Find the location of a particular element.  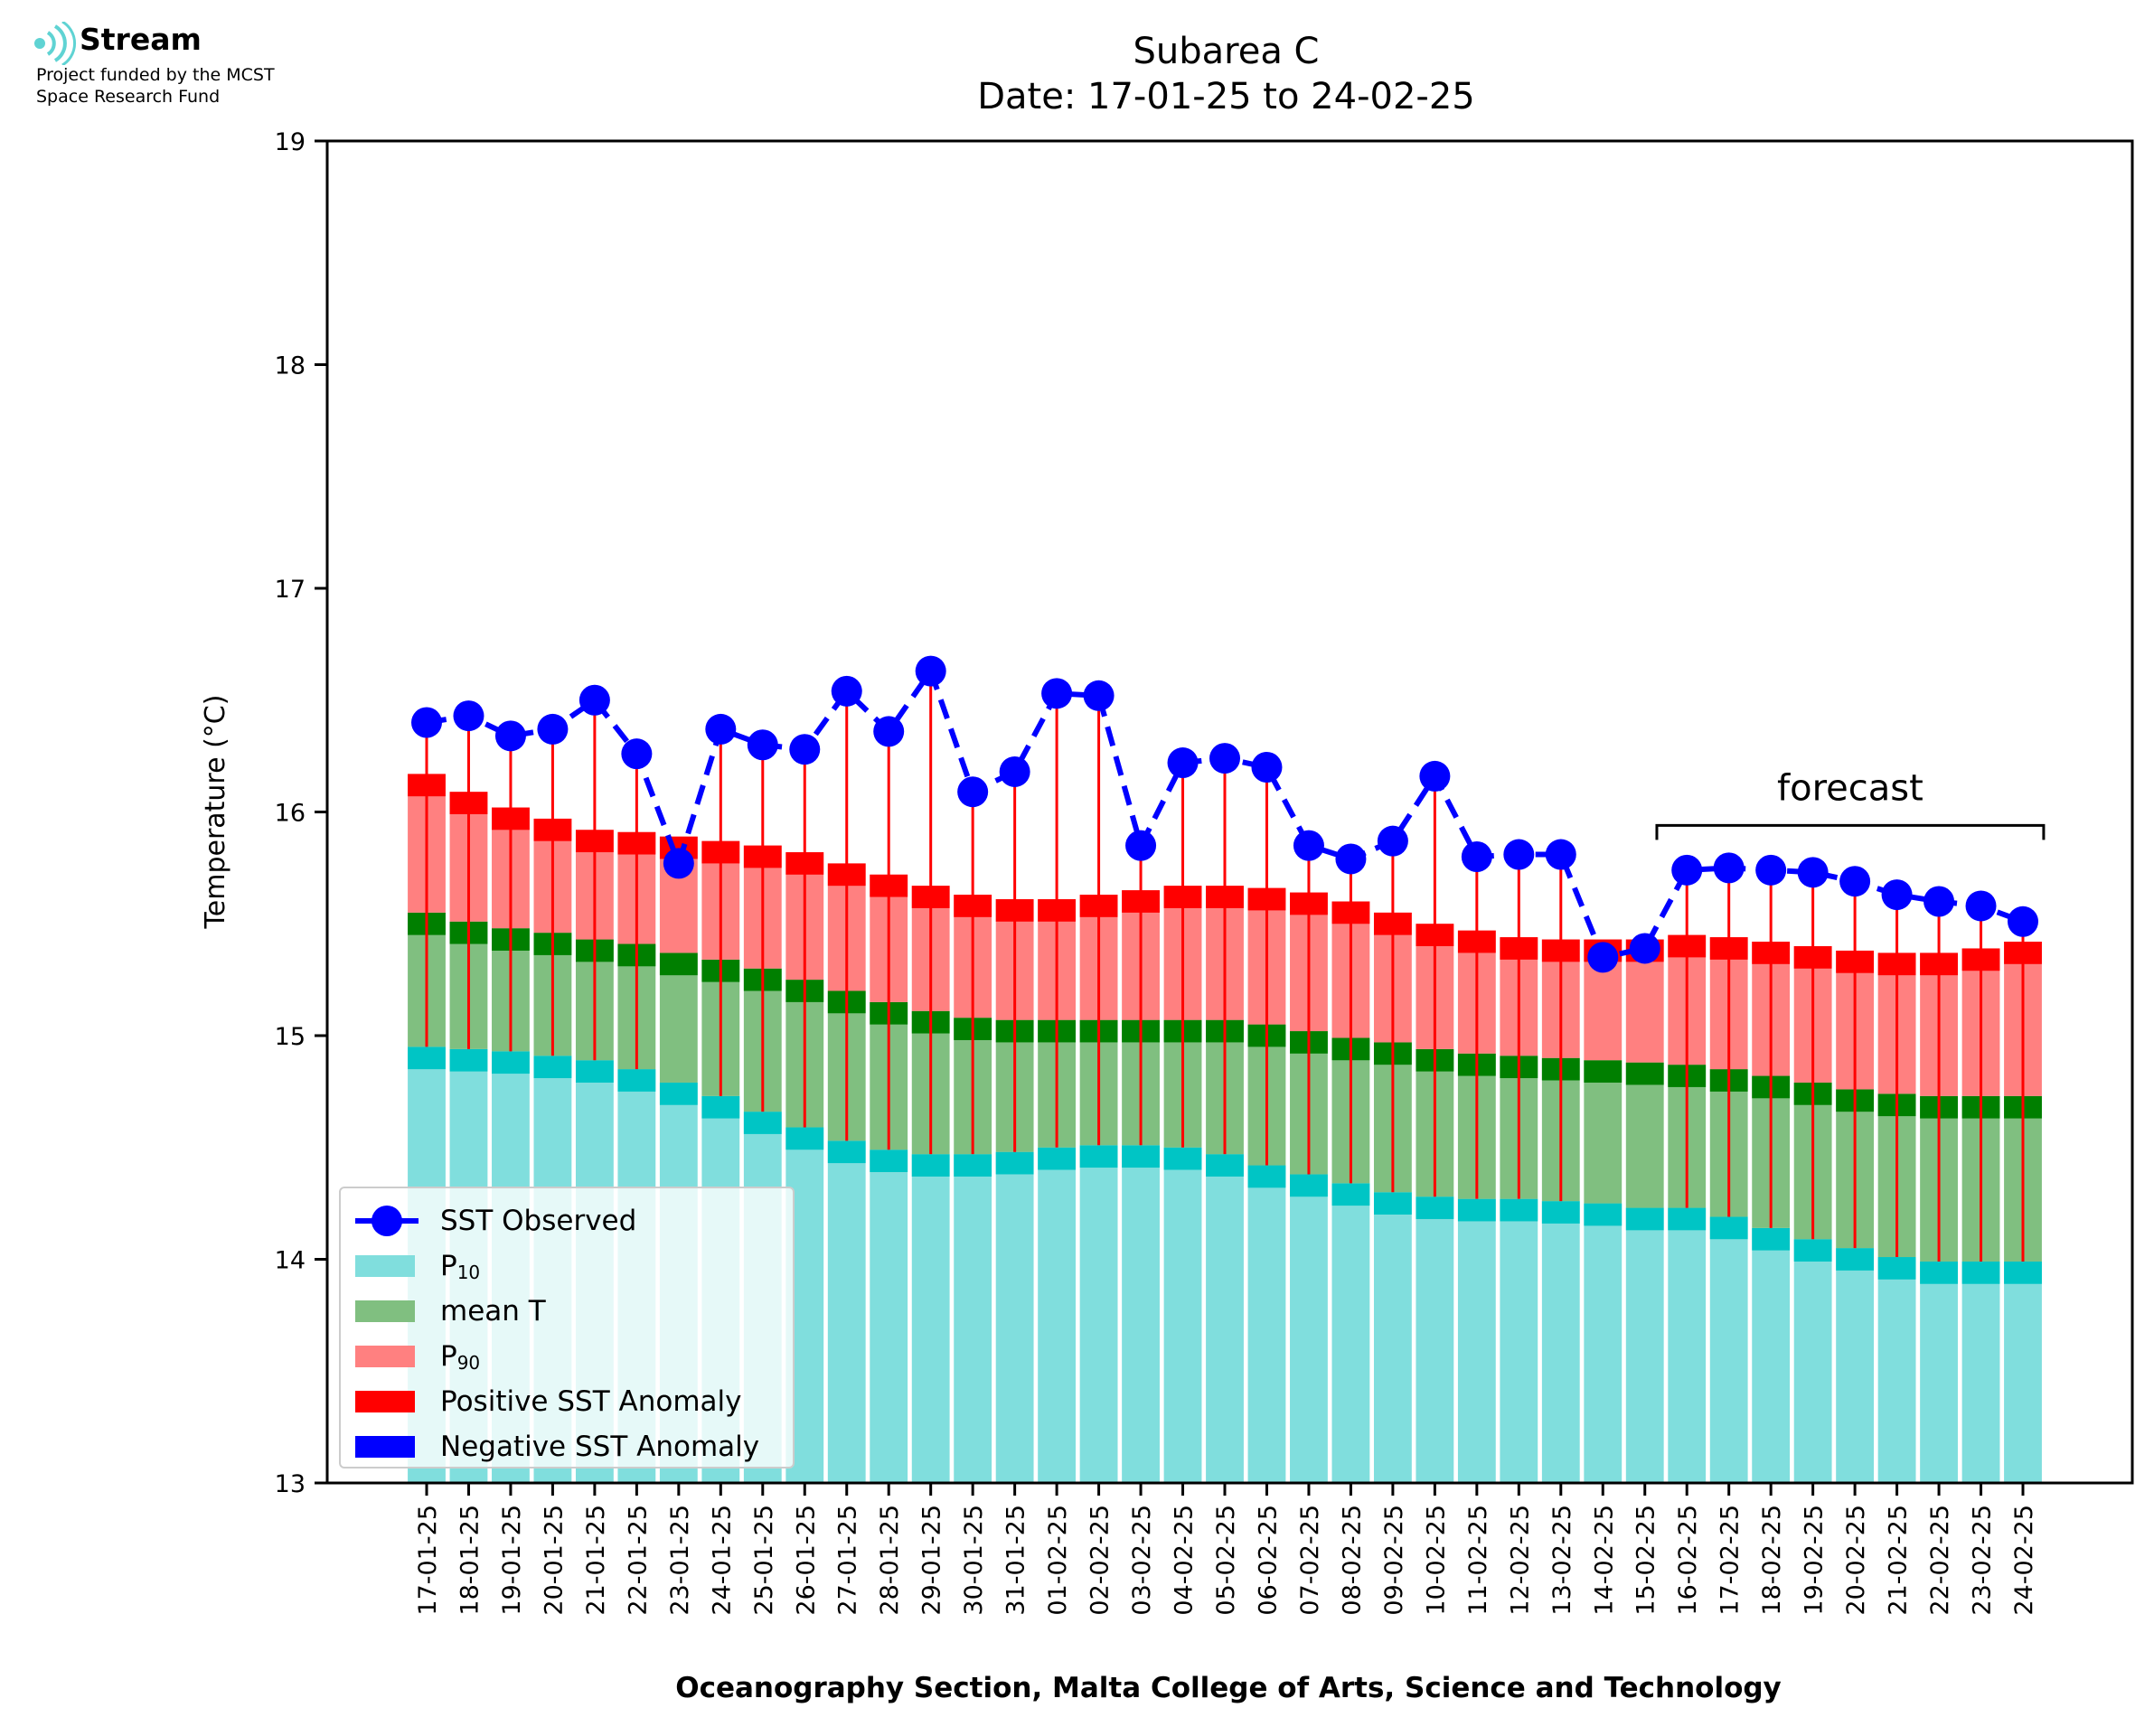

legend-label: SST Observed is located at coordinates (538, 1221).